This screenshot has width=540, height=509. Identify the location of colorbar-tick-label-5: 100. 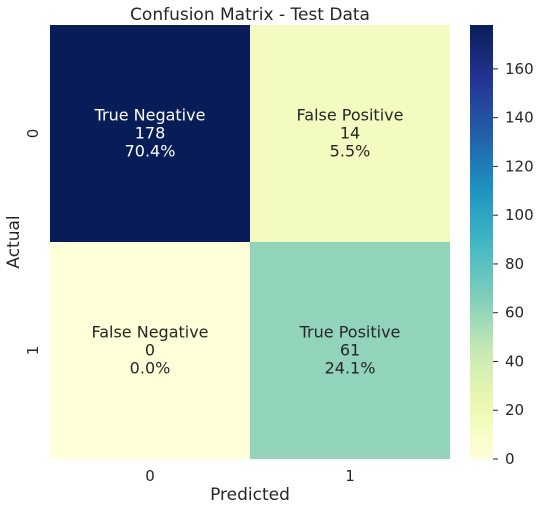
(519, 215).